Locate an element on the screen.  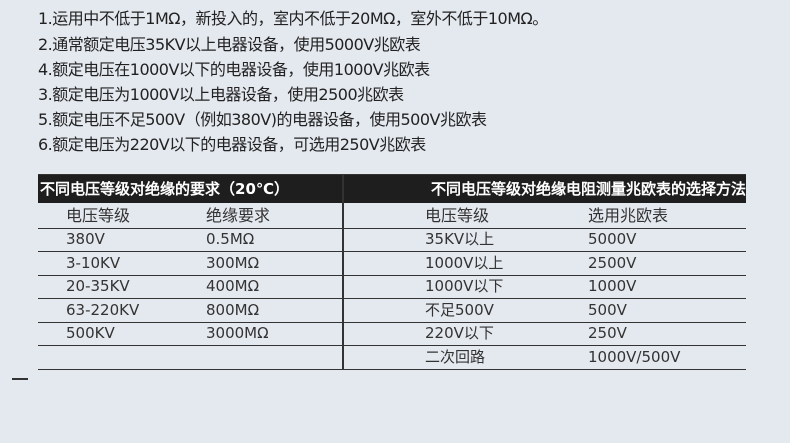
table-row: 20-35KV 400MΩ is located at coordinates (190, 287).